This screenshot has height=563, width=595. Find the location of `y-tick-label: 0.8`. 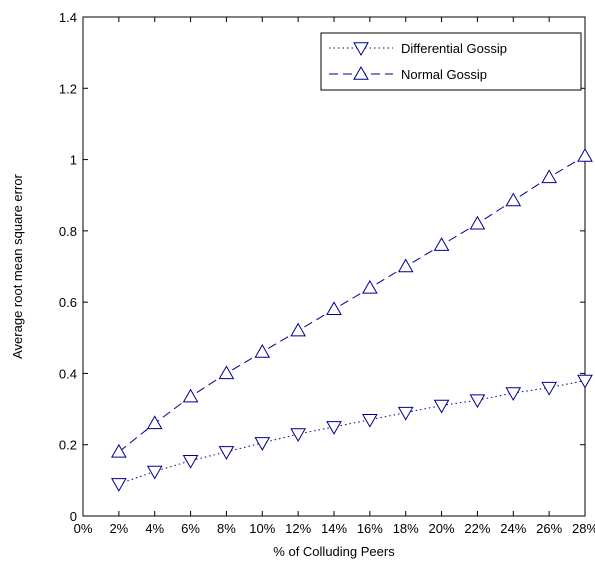

y-tick-label: 0.8 is located at coordinates (68, 231).